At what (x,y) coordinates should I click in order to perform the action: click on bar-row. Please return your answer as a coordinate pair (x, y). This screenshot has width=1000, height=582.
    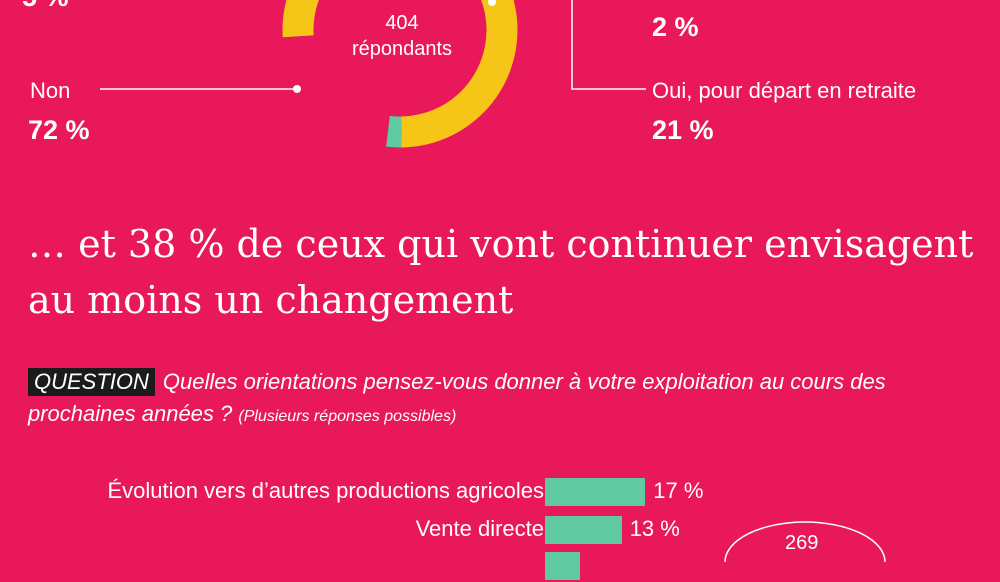
    Looking at the image, I should click on (500, 567).